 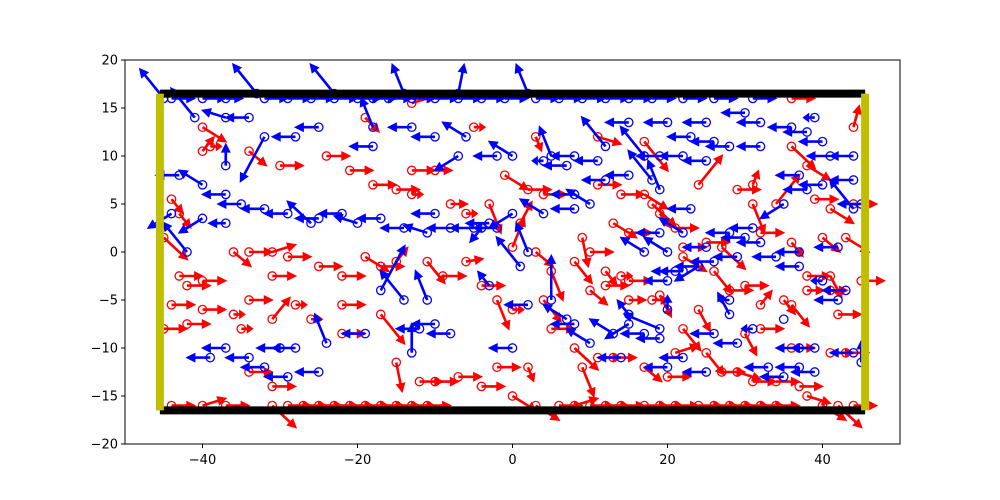 What do you see at coordinates (667, 460) in the screenshot?
I see `x-tick-label: 20` at bounding box center [667, 460].